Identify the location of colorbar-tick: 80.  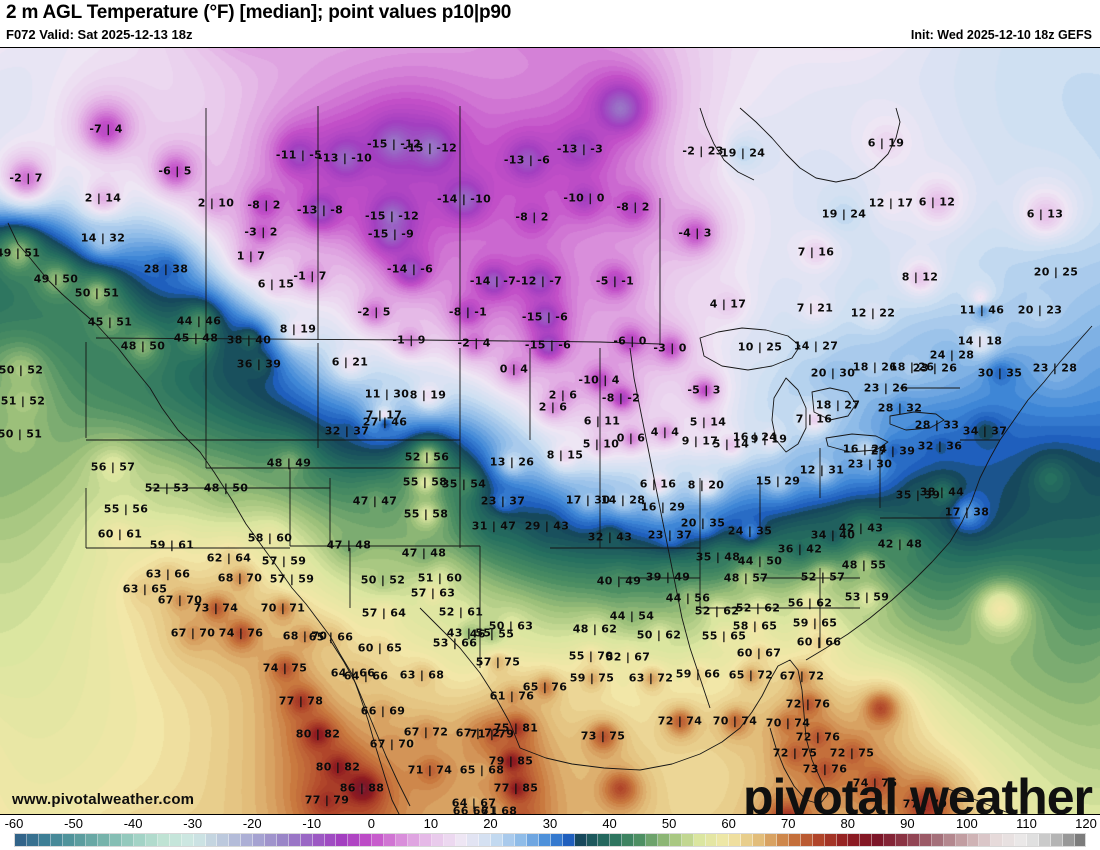
(847, 823).